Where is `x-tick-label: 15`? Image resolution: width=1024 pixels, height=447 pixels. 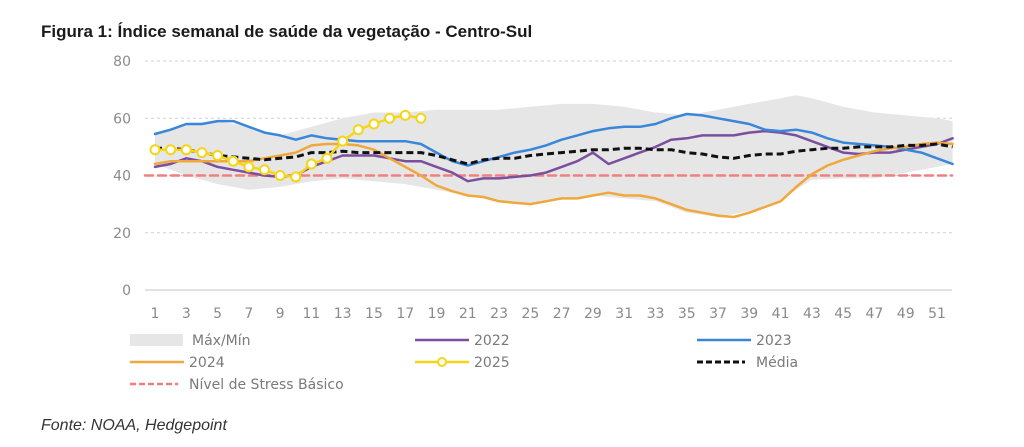 x-tick-label: 15 is located at coordinates (374, 314).